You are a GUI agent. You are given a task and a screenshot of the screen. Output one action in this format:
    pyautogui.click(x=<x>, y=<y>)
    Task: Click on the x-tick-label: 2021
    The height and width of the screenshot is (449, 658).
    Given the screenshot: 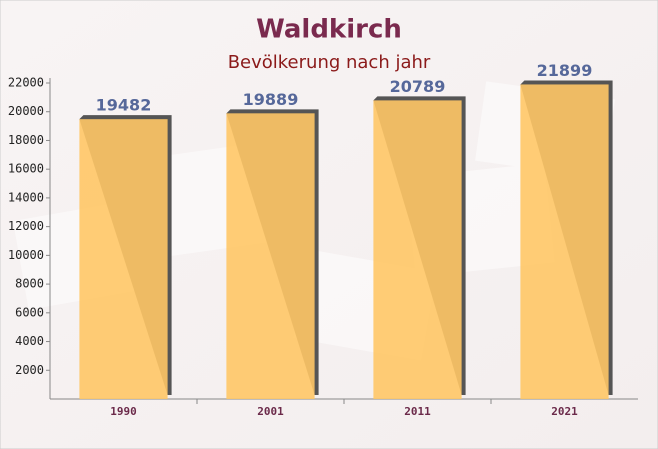 What is the action you would take?
    pyautogui.click(x=564, y=411)
    